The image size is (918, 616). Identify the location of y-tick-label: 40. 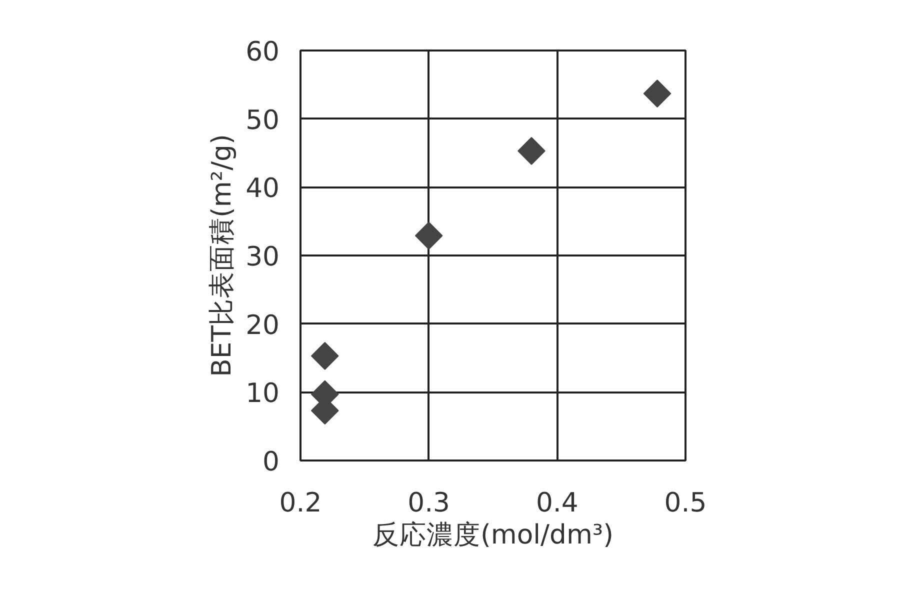
(263, 188).